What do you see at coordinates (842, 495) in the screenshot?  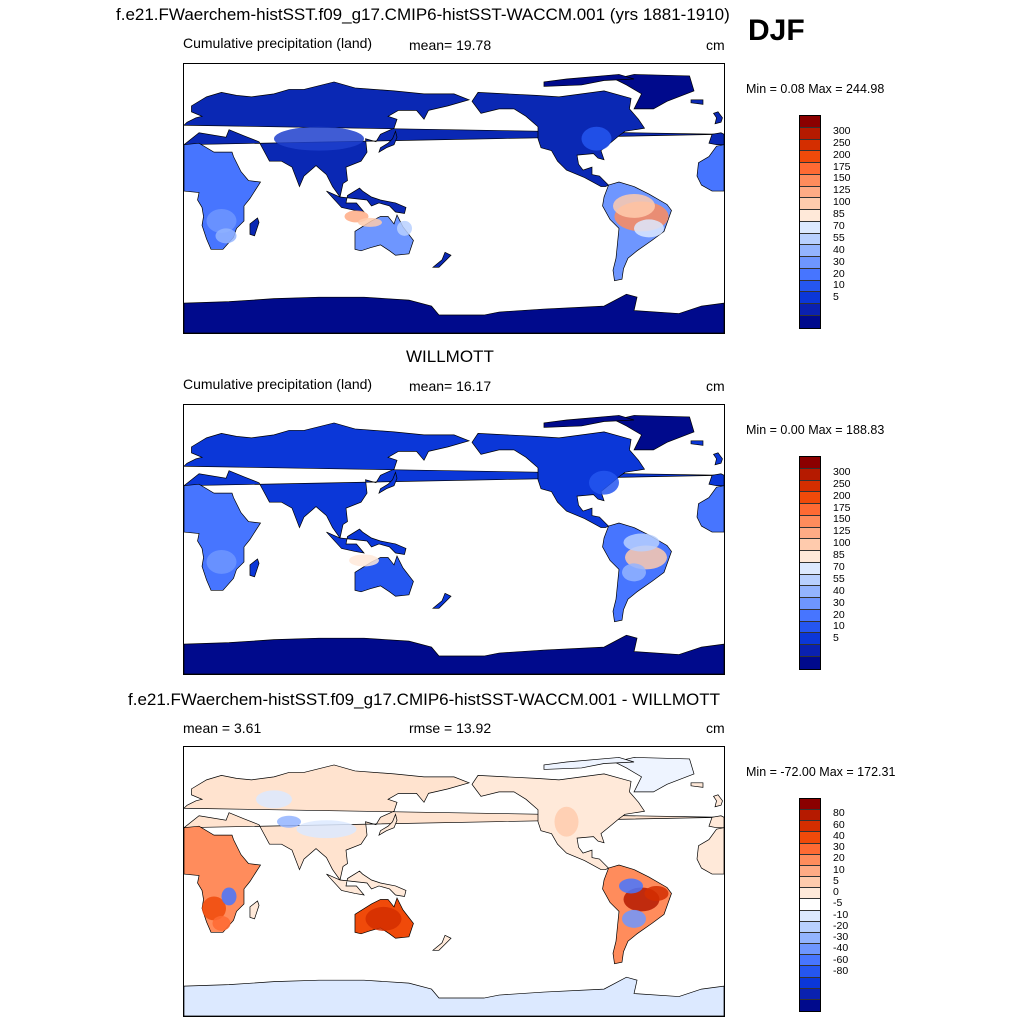 I see `colorbar-tick-label: 200` at bounding box center [842, 495].